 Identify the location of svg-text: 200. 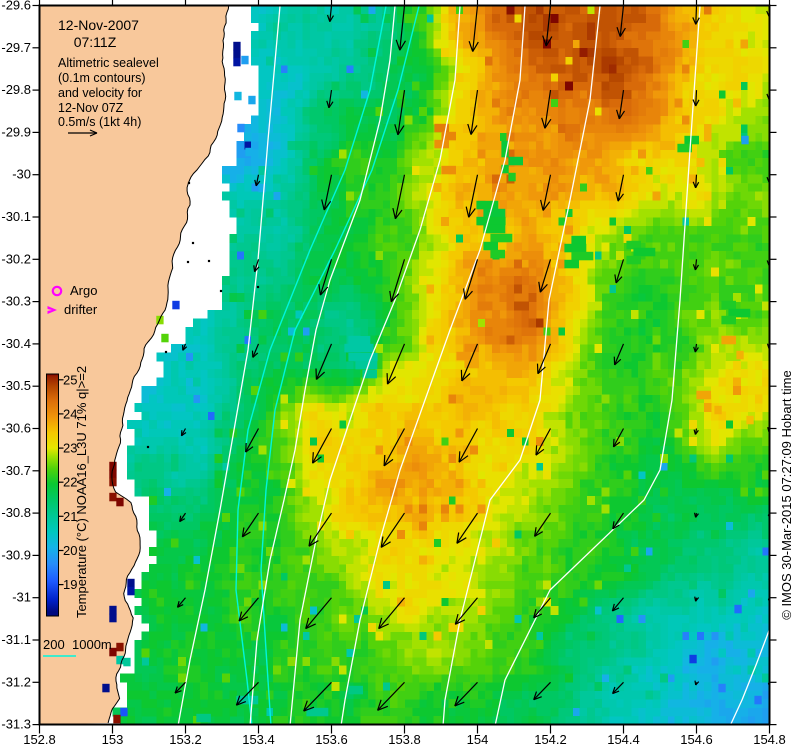
(54, 644).